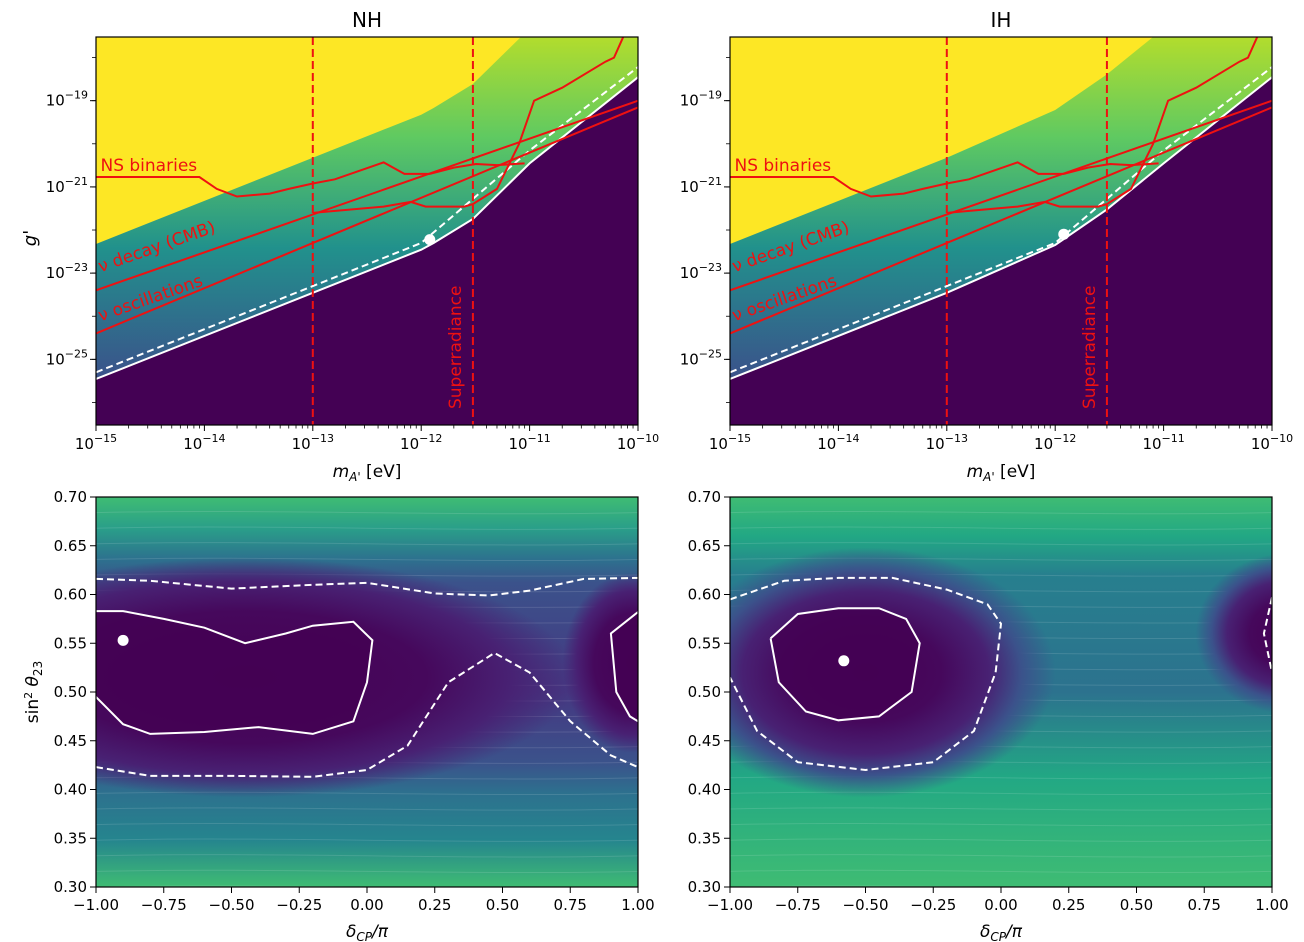 This screenshot has width=1304, height=942. Describe the element at coordinates (638, 442) in the screenshot. I see `x-tick-label: 10−10` at that location.